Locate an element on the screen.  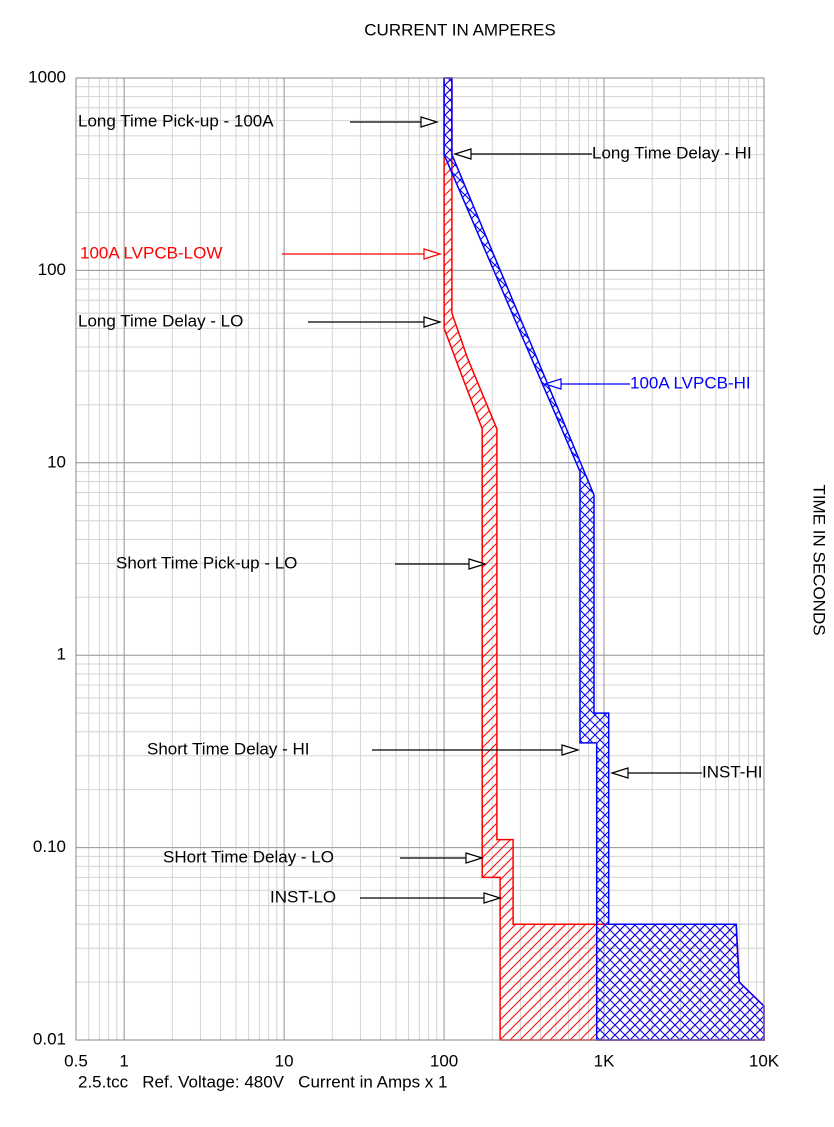
annotation: Long Time Delay - LO is located at coordinates (160, 320).